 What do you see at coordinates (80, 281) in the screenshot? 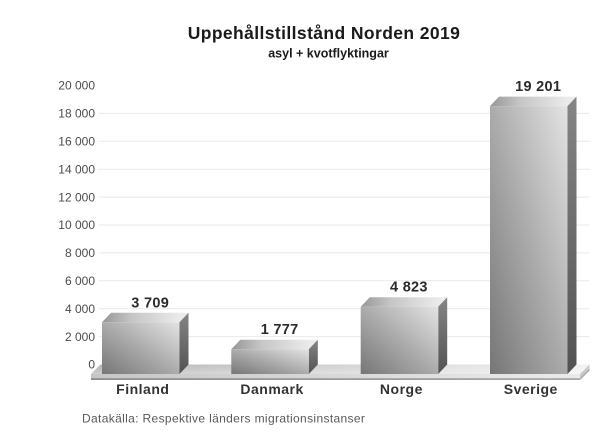
I see `svg-text: 6 000` at bounding box center [80, 281].